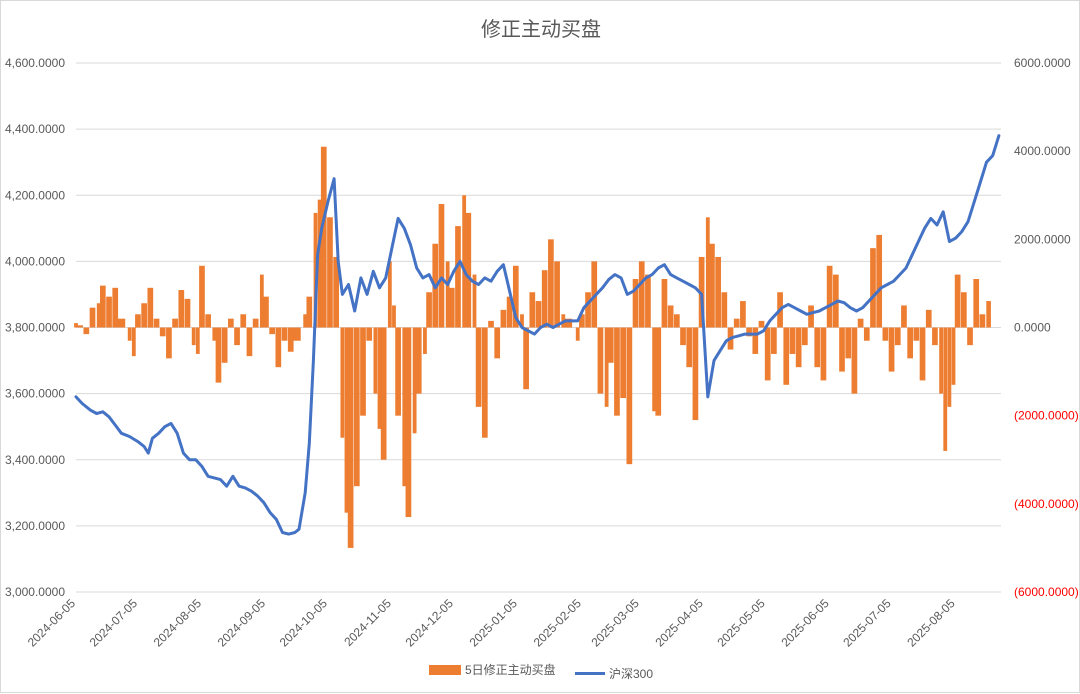 Image resolution: width=1080 pixels, height=694 pixels. What do you see at coordinates (540, 671) in the screenshot?
I see `legend: 5日修正主动买盘 沪深300` at bounding box center [540, 671].